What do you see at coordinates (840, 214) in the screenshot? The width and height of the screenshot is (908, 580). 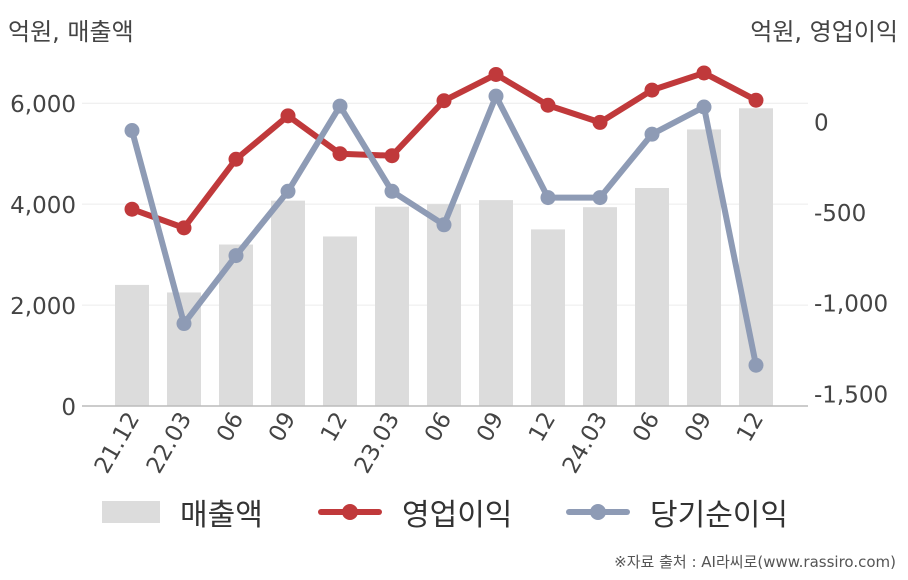 I see `right-tick-label: -500` at bounding box center [840, 214].